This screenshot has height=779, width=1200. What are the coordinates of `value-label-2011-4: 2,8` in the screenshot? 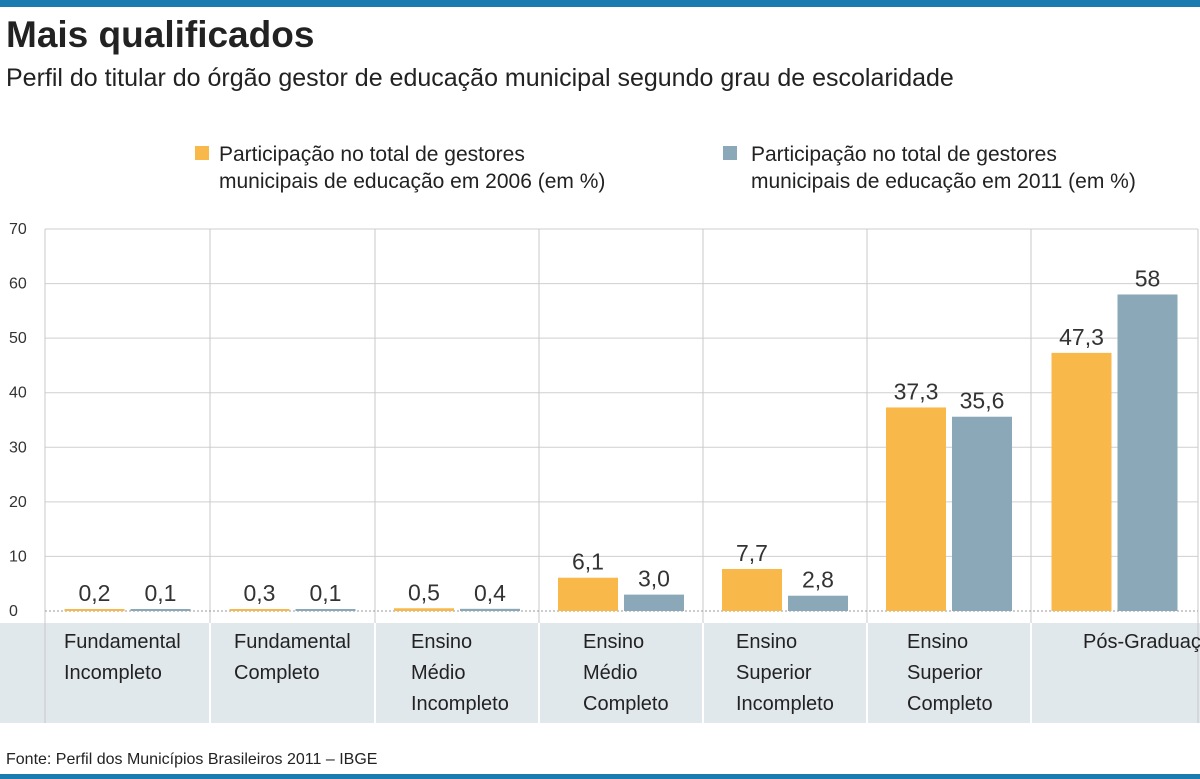 It's located at (818, 580).